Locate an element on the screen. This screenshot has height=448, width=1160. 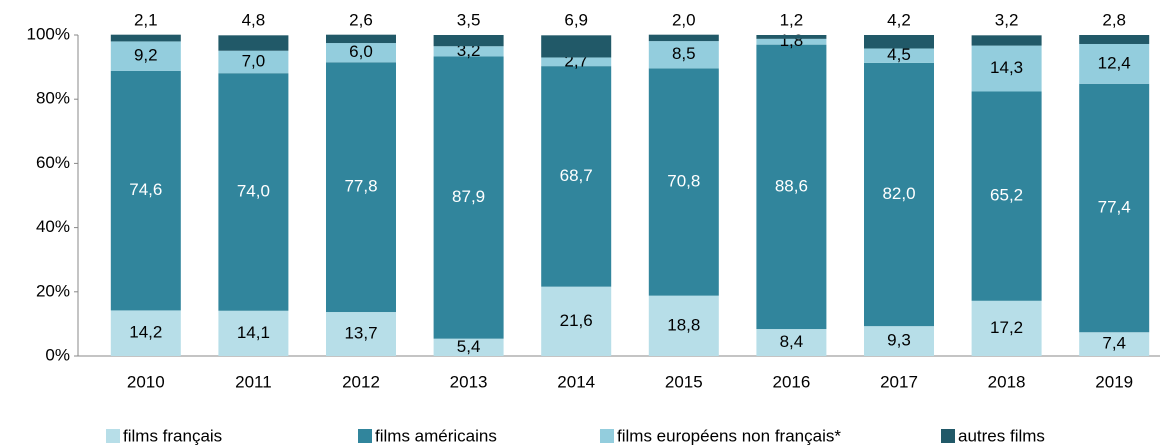
value-label: 2,8 is located at coordinates (1114, 19).